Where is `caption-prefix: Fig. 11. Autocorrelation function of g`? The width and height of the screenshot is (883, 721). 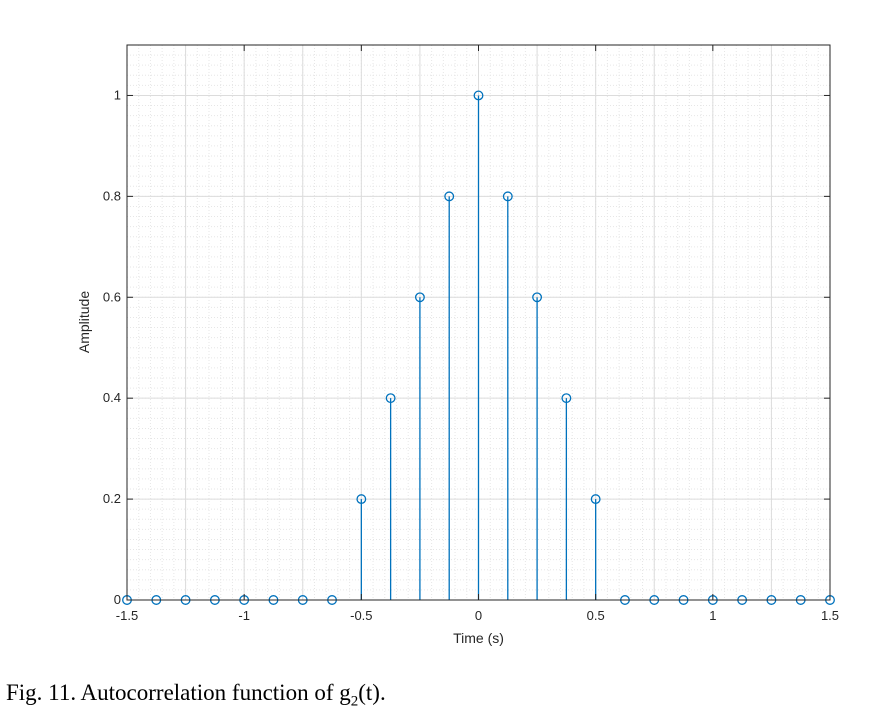 caption-prefix: Fig. 11. Autocorrelation function of g is located at coordinates (178, 692).